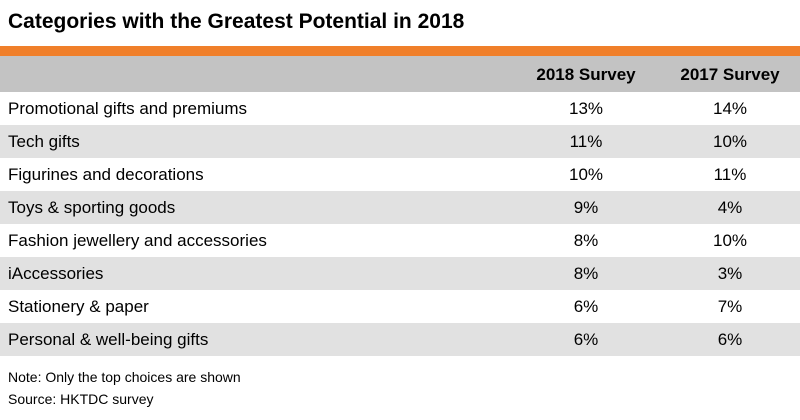 This screenshot has width=800, height=420. What do you see at coordinates (400, 108) in the screenshot?
I see `table-row: Promotional gifts and premiums 13% 14%` at bounding box center [400, 108].